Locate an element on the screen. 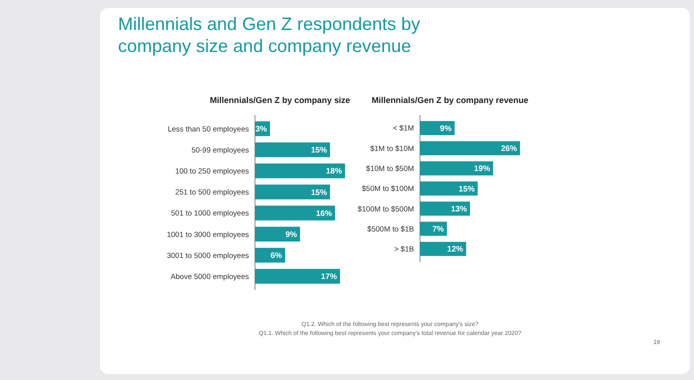 The width and height of the screenshot is (694, 380). data-label: 17% is located at coordinates (328, 277).